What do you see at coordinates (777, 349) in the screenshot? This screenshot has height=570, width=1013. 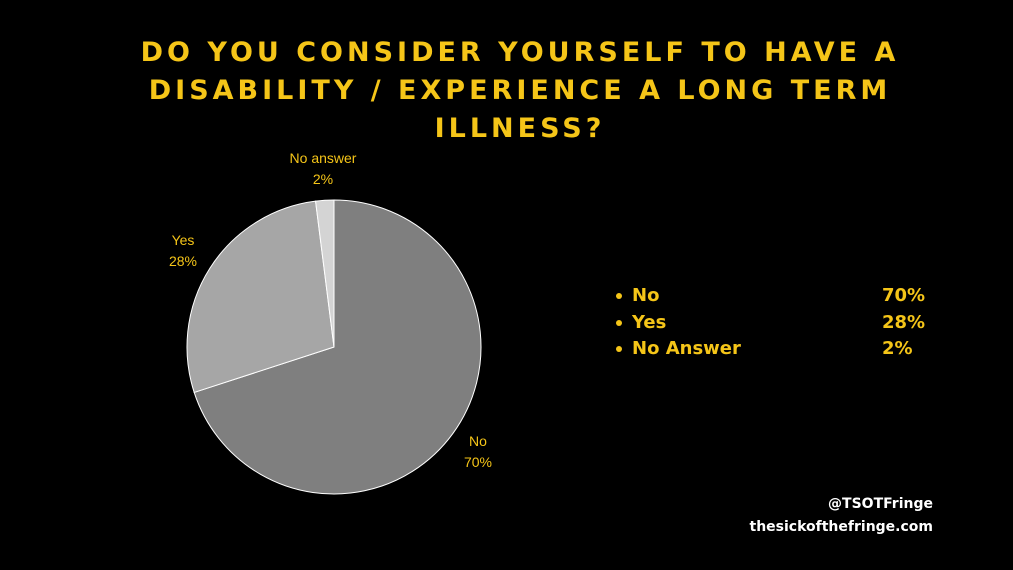 I see `legend-item-no-answer: No Answer 2%` at bounding box center [777, 349].